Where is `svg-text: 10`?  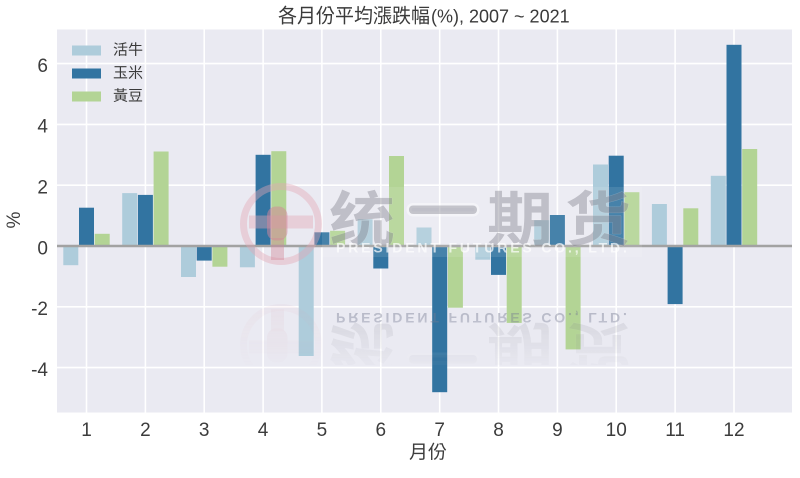 svg-text: 10 is located at coordinates (616, 430).